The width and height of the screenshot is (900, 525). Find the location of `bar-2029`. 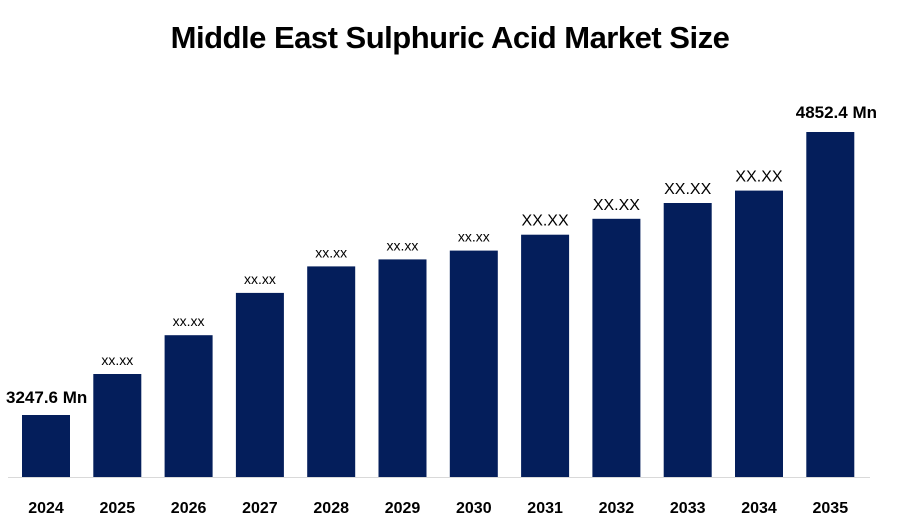

bar-2029 is located at coordinates (402, 368).